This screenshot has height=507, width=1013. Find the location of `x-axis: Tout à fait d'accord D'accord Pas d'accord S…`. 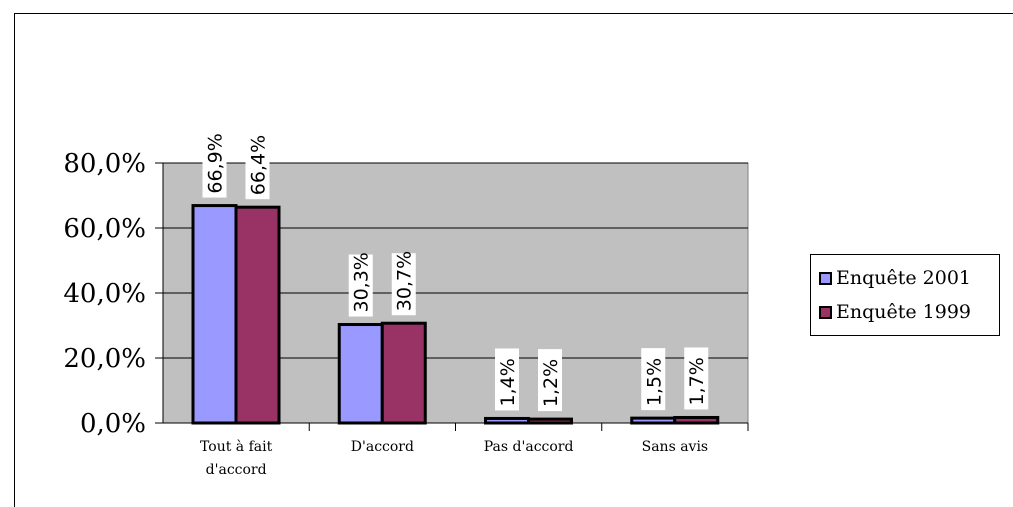

x-axis: Tout à fait d'accord D'accord Pas d'accord S… is located at coordinates (452, 450).